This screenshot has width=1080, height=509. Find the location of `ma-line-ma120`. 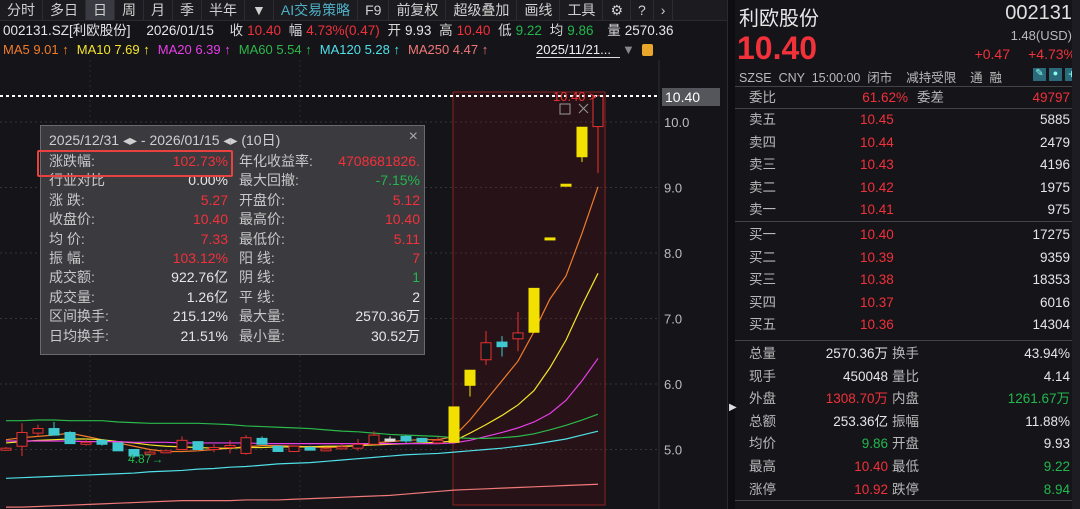

ma-line-ma120 is located at coordinates (302, 454).